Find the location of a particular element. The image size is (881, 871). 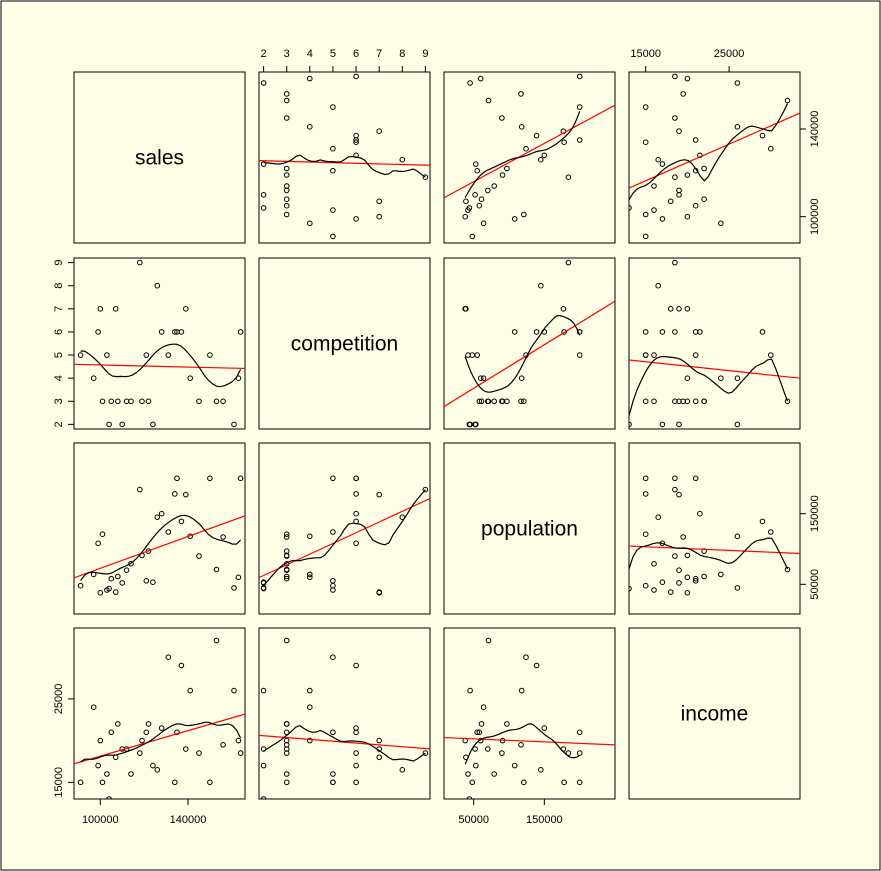

tick-label-competition: 9 is located at coordinates (425, 54).